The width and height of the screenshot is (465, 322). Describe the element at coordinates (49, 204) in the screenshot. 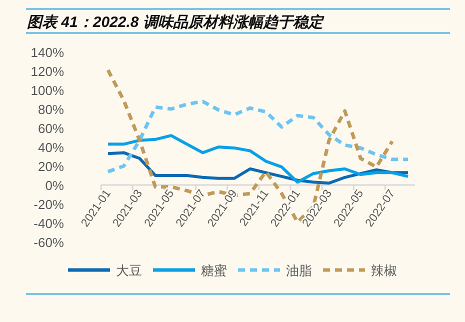

I see `y-tick-label: -20%` at that location.